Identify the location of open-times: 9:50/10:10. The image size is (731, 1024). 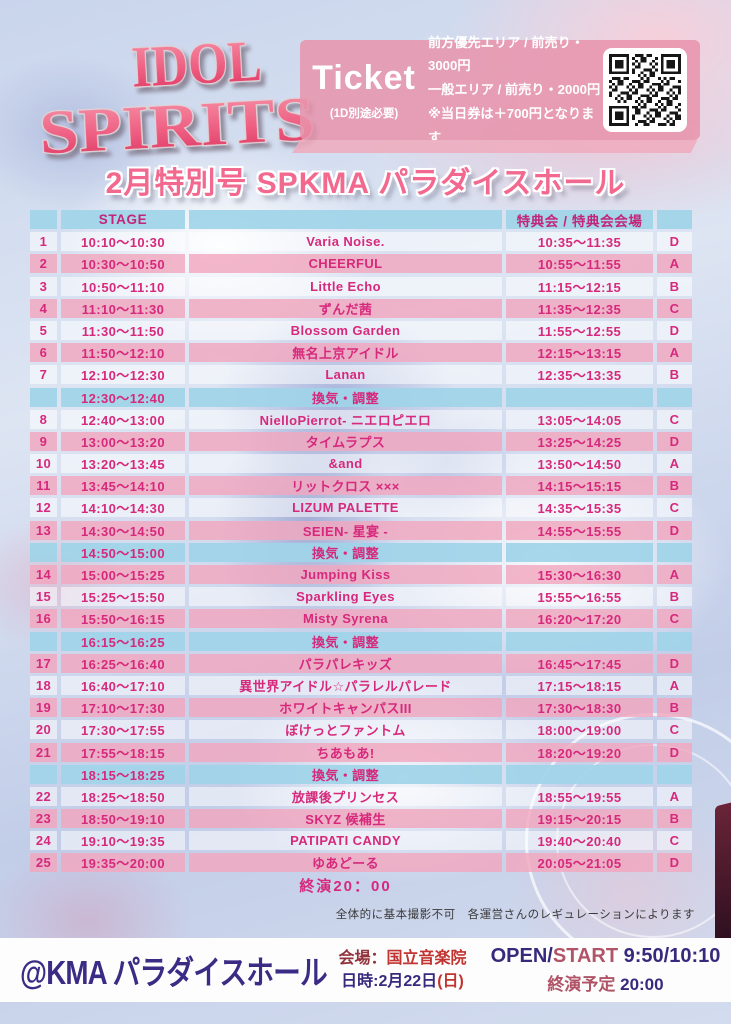
(669, 956).